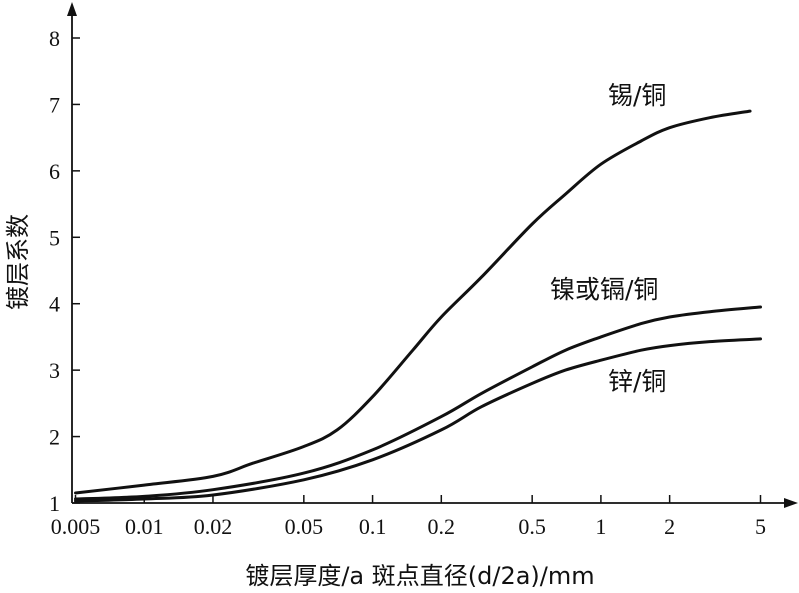 The height and width of the screenshot is (593, 799). I want to click on x-tick-label: 0.02, so click(213, 526).